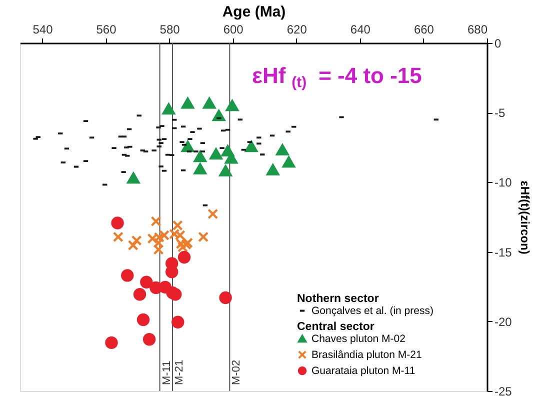 This screenshot has width=538, height=404. I want to click on y-tick-label: 0, so click(498, 43).